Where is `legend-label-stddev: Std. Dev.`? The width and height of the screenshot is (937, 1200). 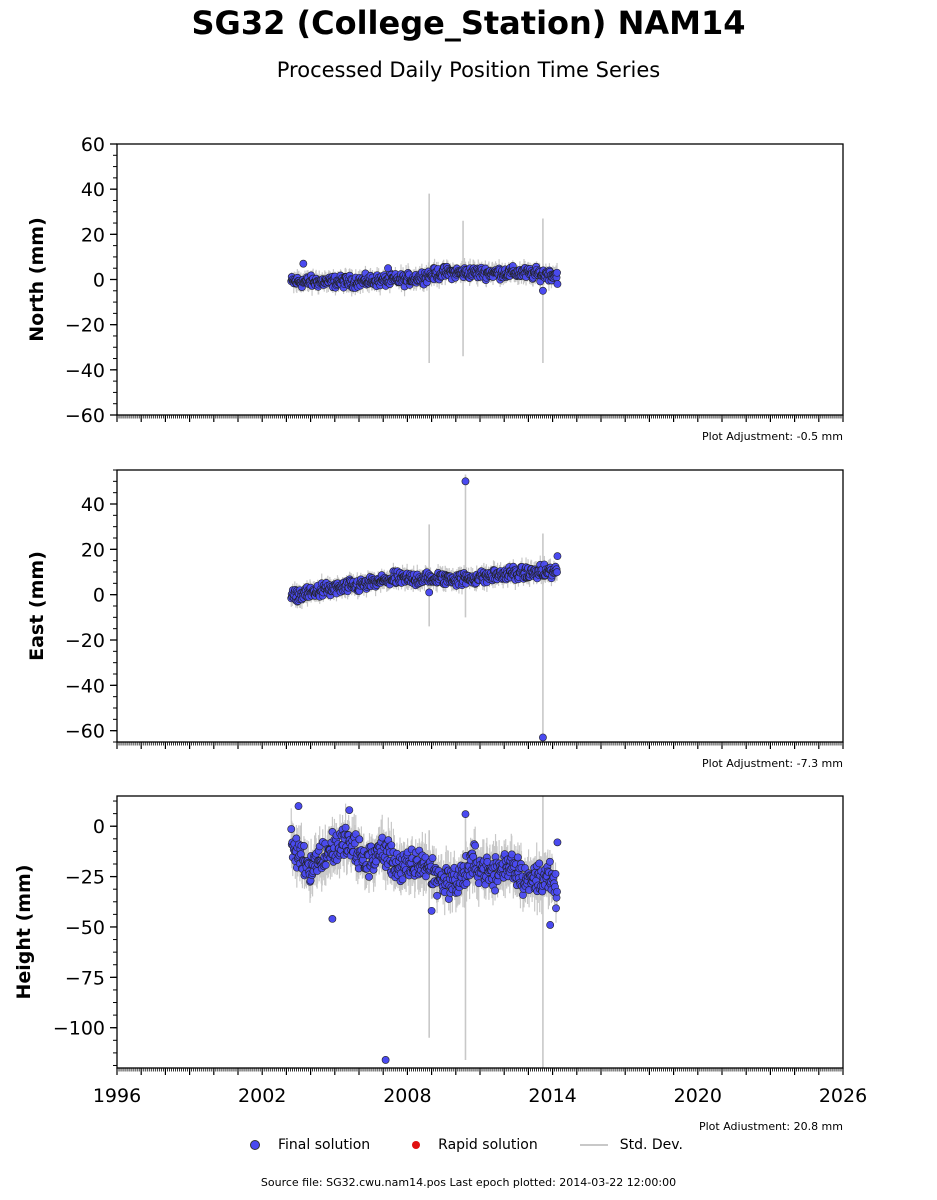 legend-label-stddev: Std. Dev. is located at coordinates (651, 1145).